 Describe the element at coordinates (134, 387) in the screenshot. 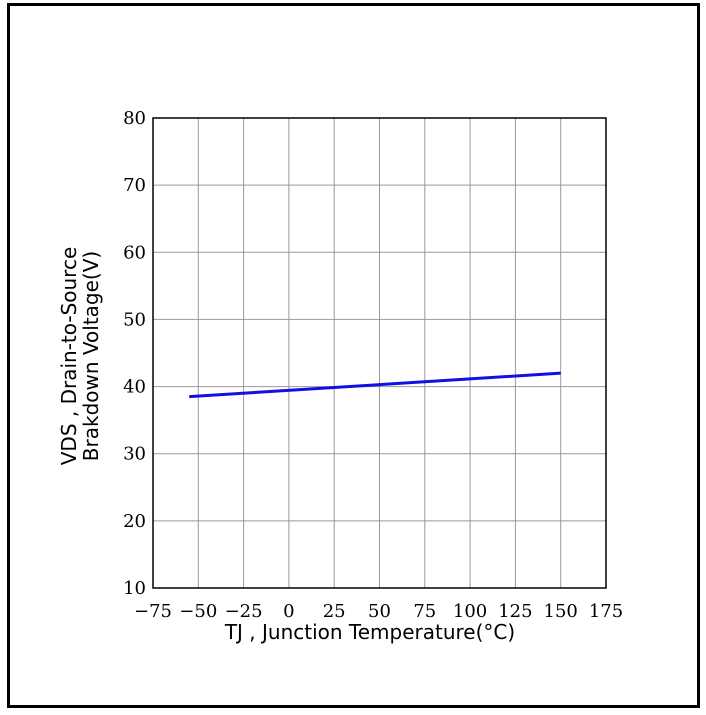

I see `y-tick-label: 40` at that location.